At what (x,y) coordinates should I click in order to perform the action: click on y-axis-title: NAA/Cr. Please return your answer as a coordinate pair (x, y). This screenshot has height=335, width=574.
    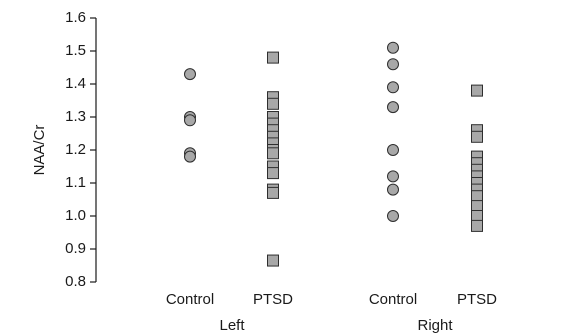
    Looking at the image, I should click on (39, 150).